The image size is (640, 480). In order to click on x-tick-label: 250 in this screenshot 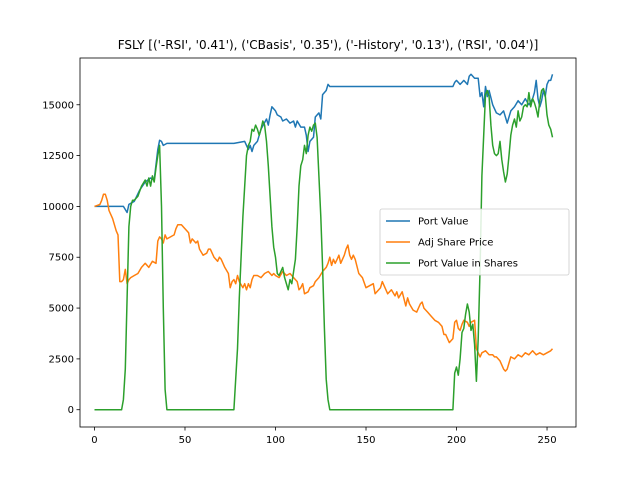, I will do `click(546, 440)`.